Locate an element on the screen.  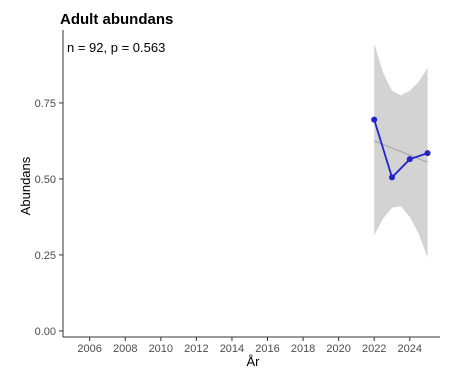
y-tick-label: 0.75 is located at coordinates (45, 104).